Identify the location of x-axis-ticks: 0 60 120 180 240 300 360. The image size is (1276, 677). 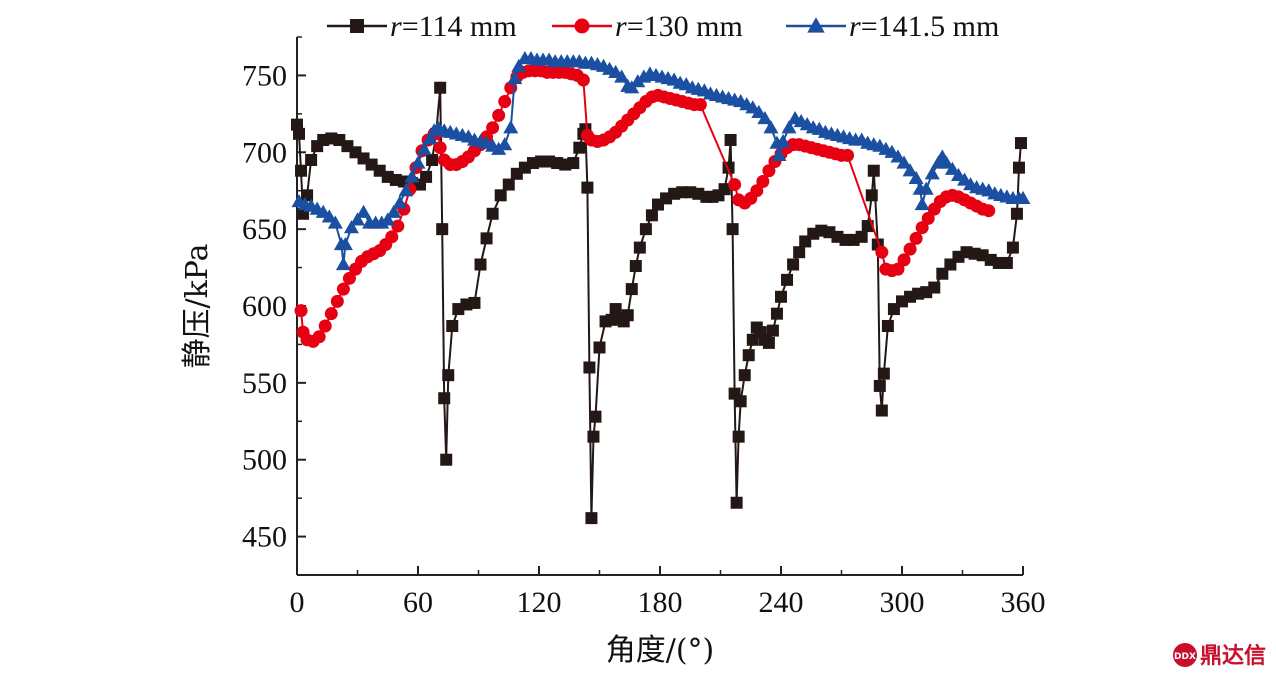
(668, 592).